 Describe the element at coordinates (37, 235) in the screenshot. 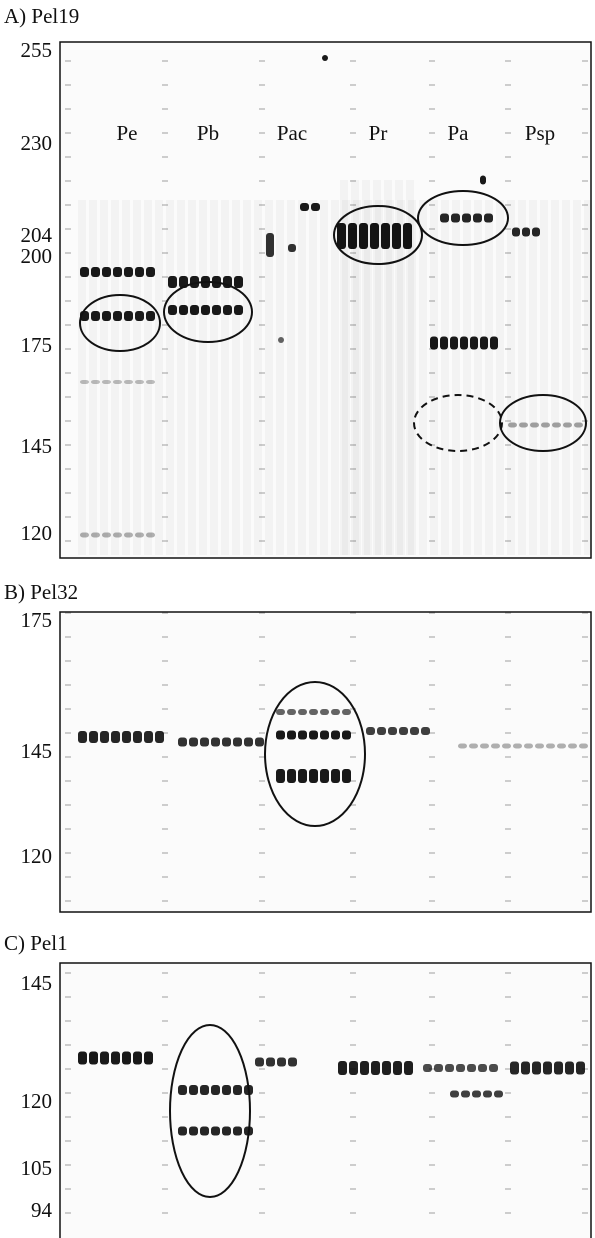

I see `y-tick-label: 204` at that location.